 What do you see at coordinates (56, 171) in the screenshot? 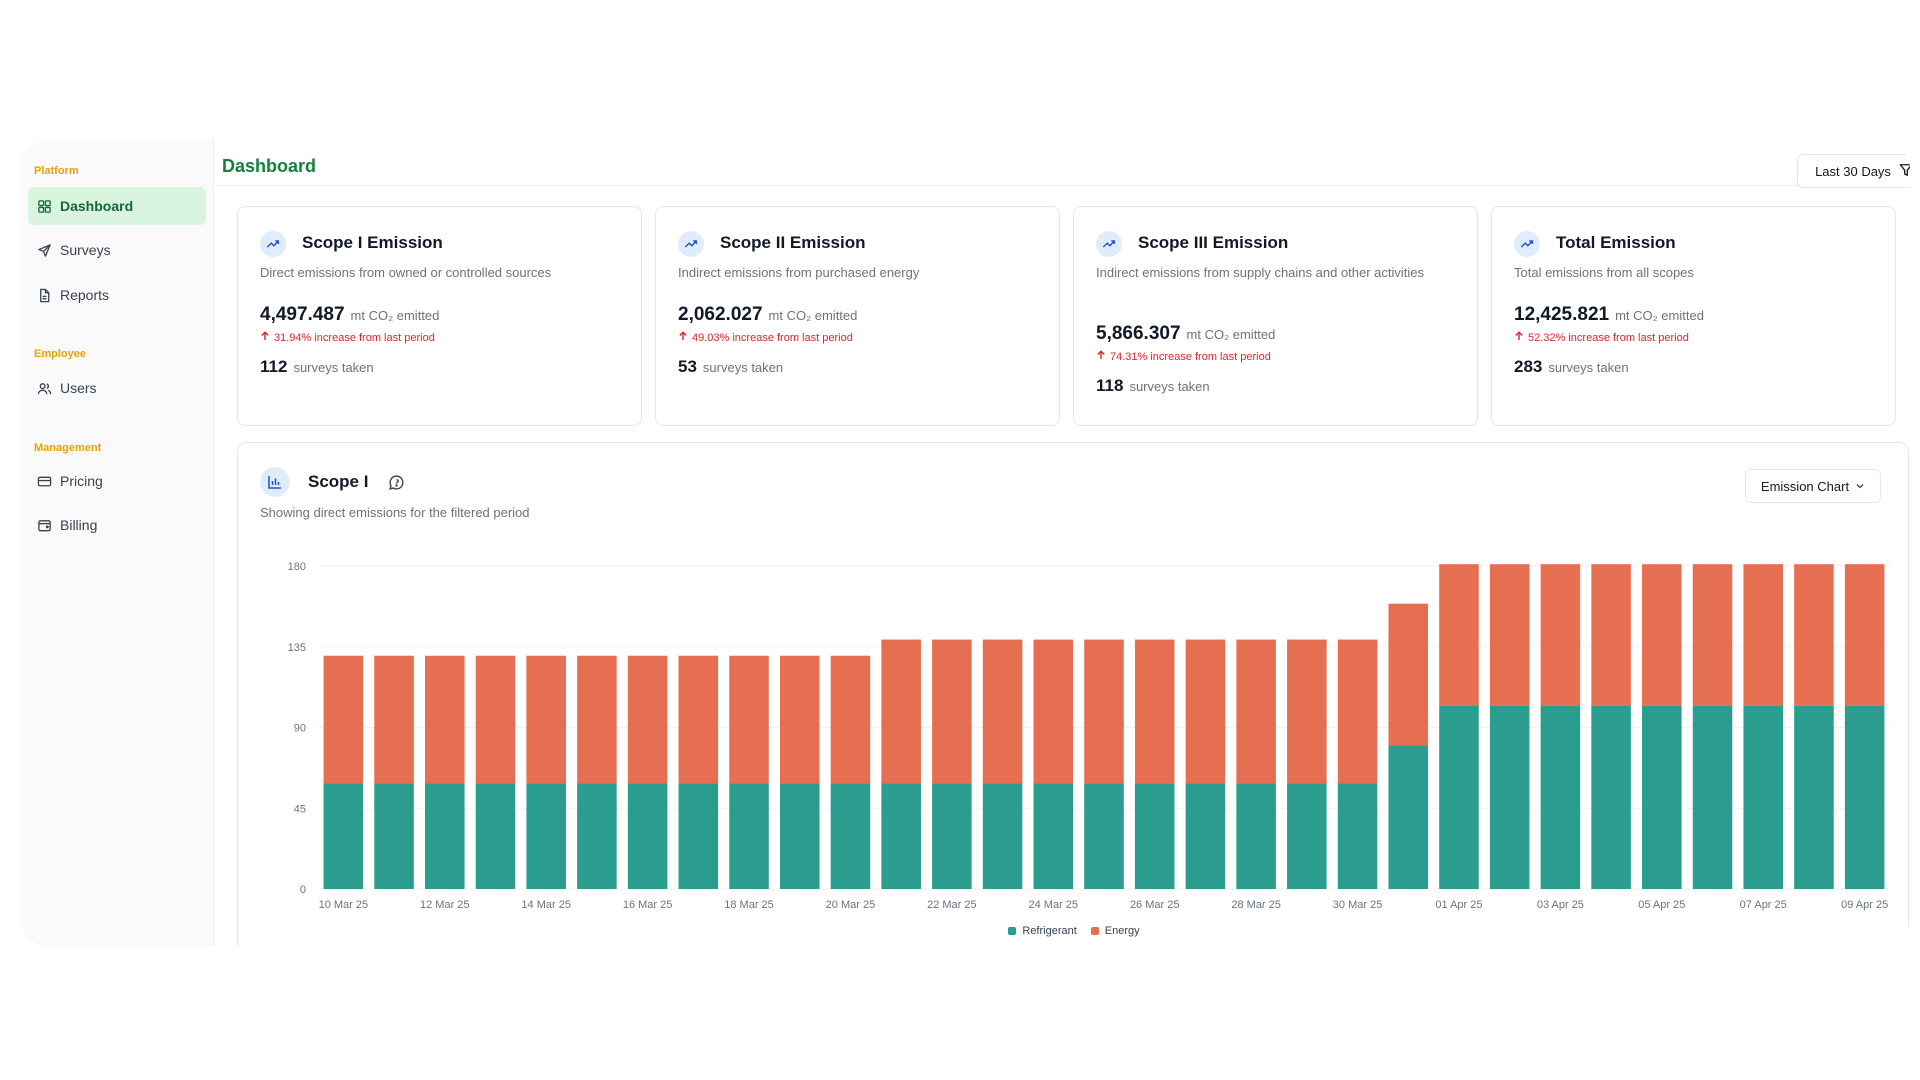
I see `sidebar-section-platform: Platform` at bounding box center [56, 171].